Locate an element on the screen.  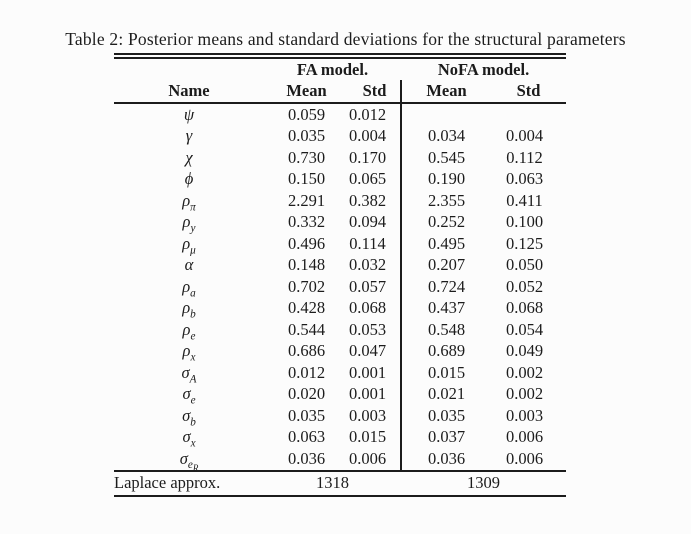
nofa-std-value: 0.054 is located at coordinates (524, 329).